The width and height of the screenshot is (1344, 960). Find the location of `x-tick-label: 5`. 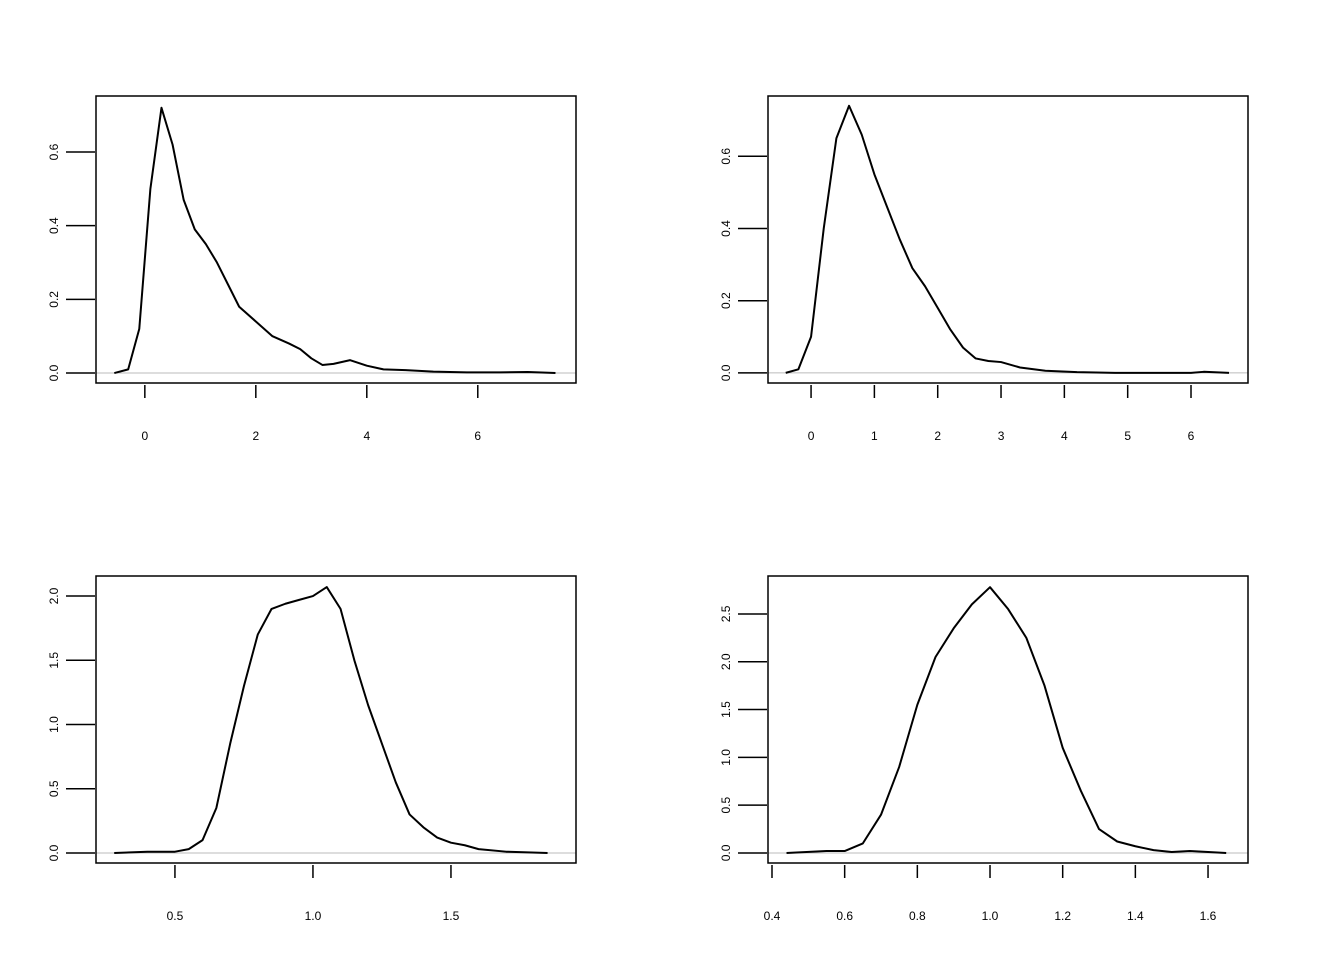

x-tick-label: 5 is located at coordinates (1127, 436).